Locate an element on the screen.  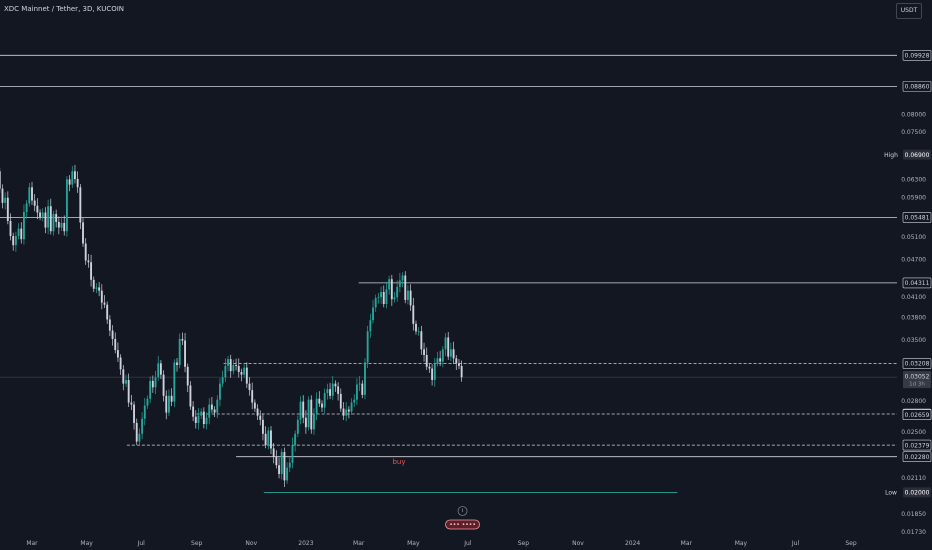
currency-button: USDT is located at coordinates (909, 11).